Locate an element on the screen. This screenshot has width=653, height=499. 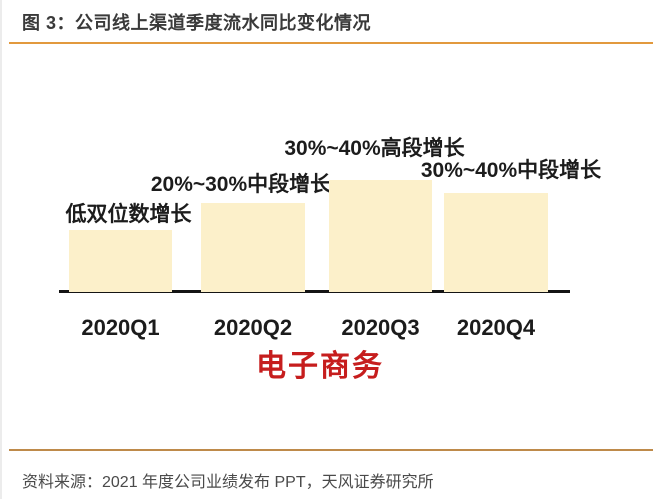
x-axis-label: 2020Q1 is located at coordinates (120, 327).